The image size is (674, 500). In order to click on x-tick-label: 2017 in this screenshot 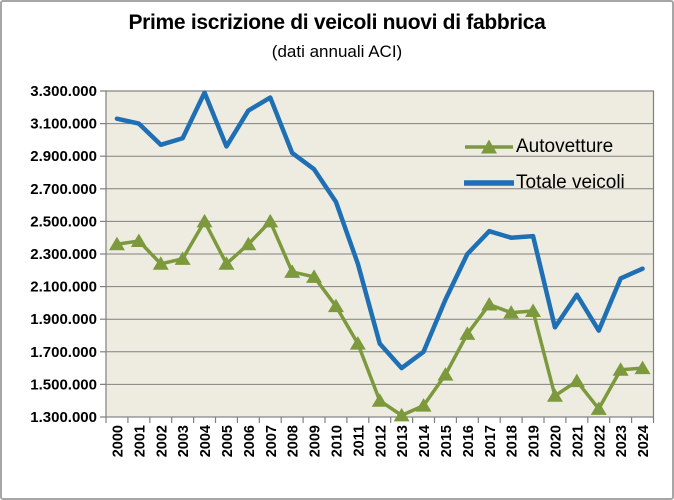, I will do `click(491, 441)`.